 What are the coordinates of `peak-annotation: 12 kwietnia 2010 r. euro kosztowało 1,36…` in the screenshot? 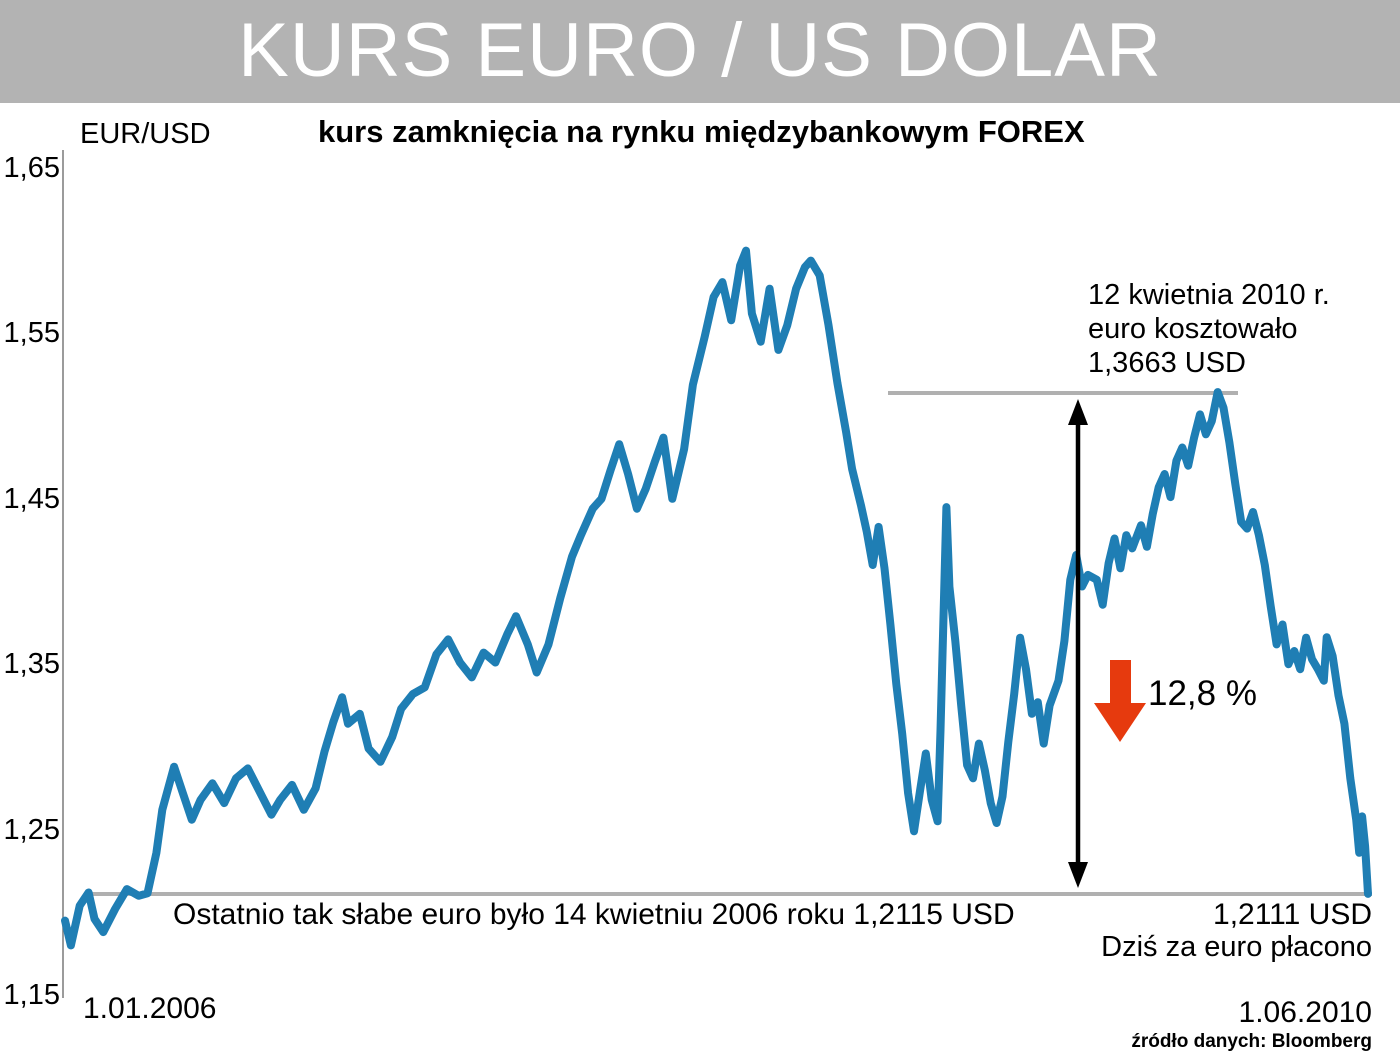 It's located at (1209, 329).